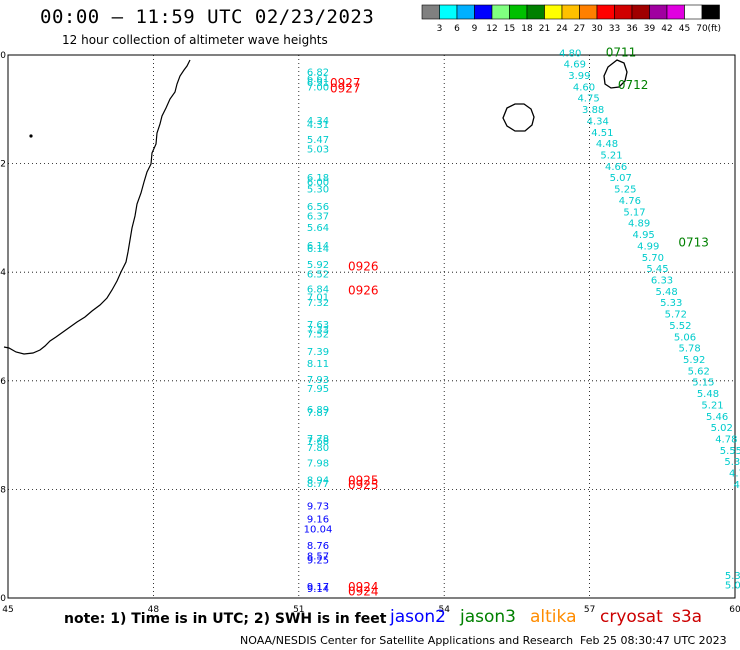 The width and height of the screenshot is (740, 650). What do you see at coordinates (318, 520) in the screenshot?
I see `wave-height-value: 9.16` at bounding box center [318, 520].